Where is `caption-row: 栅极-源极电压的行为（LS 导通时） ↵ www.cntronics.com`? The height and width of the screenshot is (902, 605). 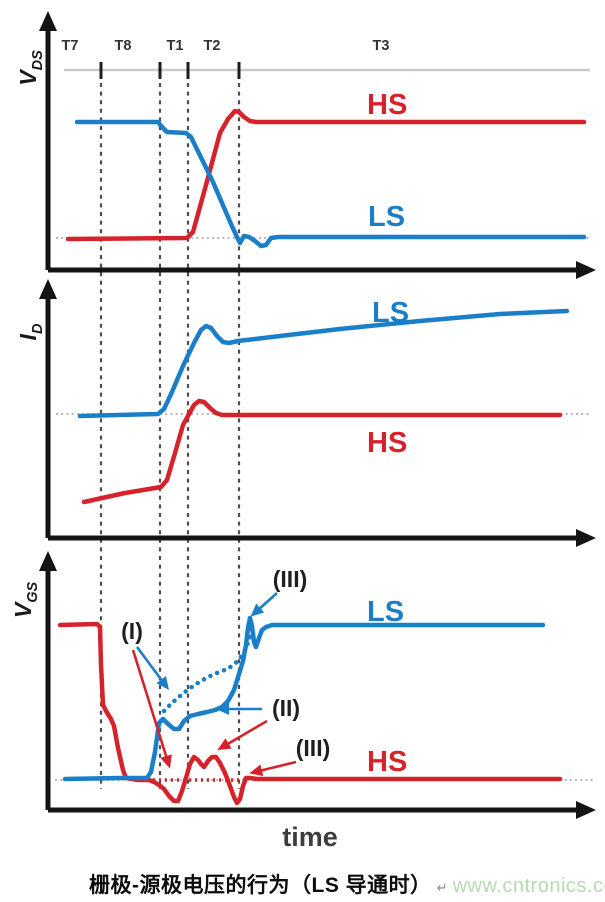 caption-row: 栅极-源极电压的行为（LS 导通时） ↵ www.cntronics.com is located at coordinates (347, 884).